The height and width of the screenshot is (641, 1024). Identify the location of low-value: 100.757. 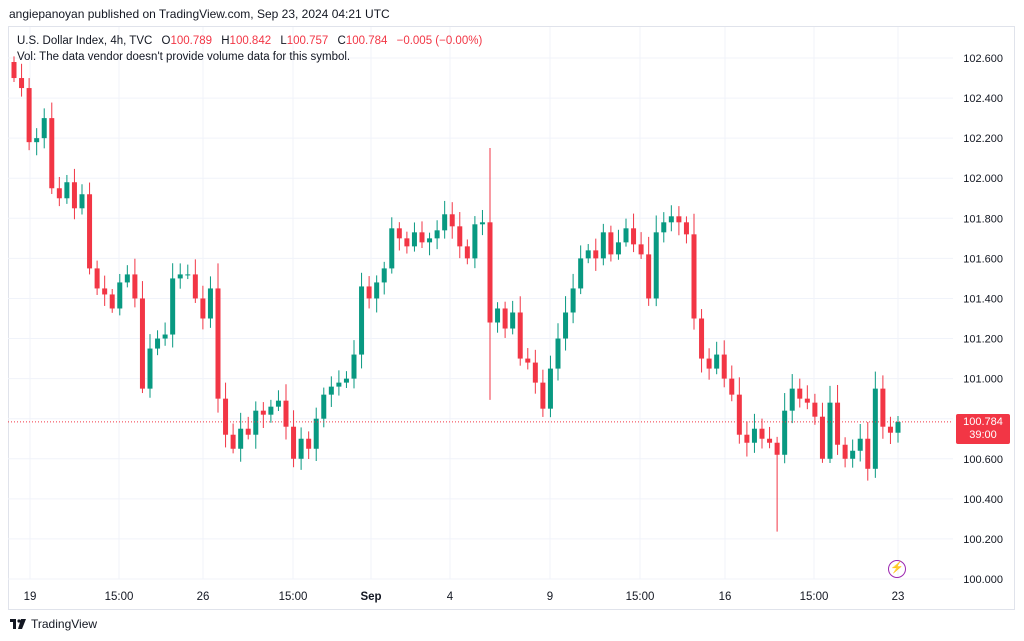
(307, 41).